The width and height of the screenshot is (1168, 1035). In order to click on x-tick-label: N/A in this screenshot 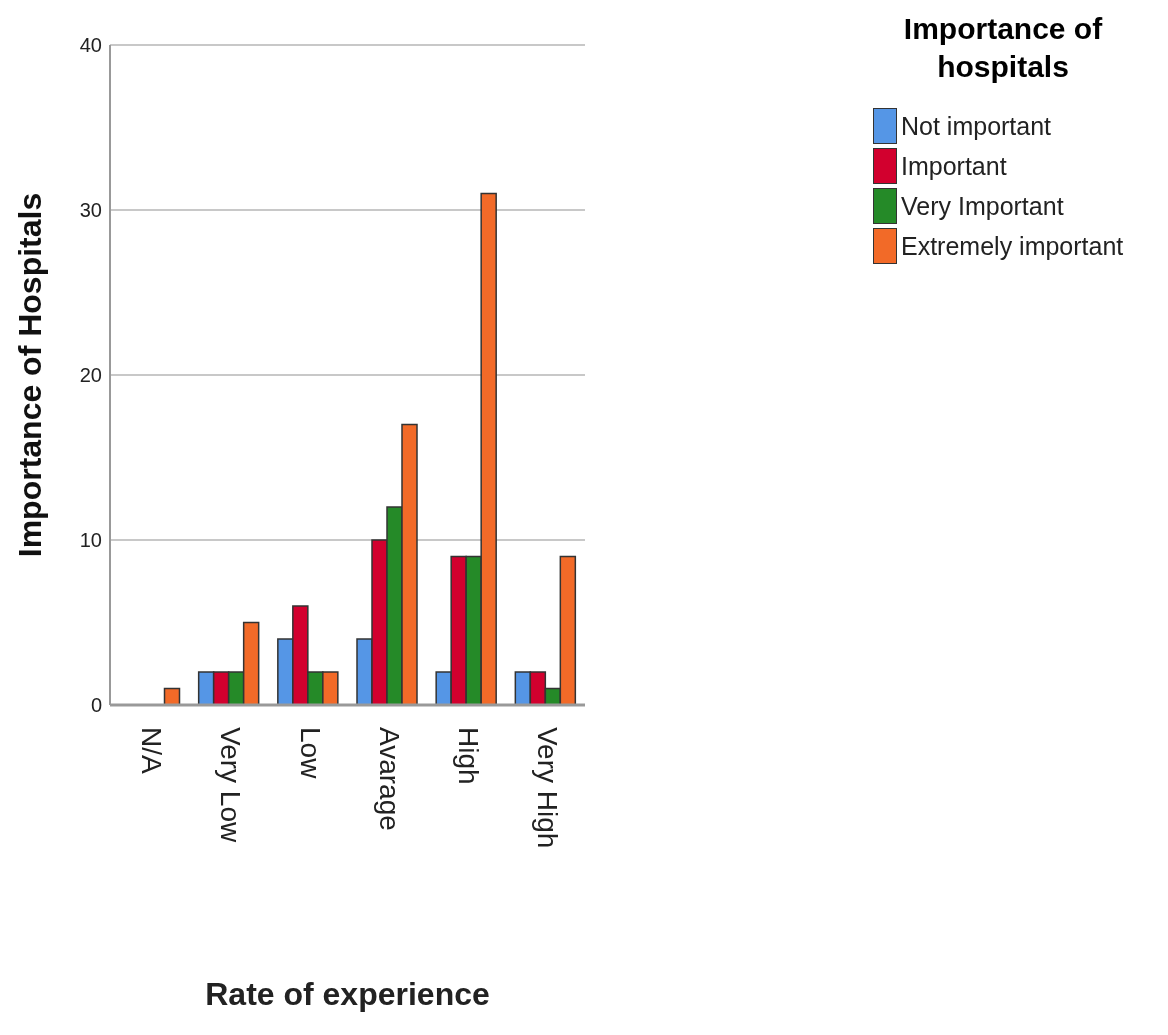, I will do `click(152, 750)`.